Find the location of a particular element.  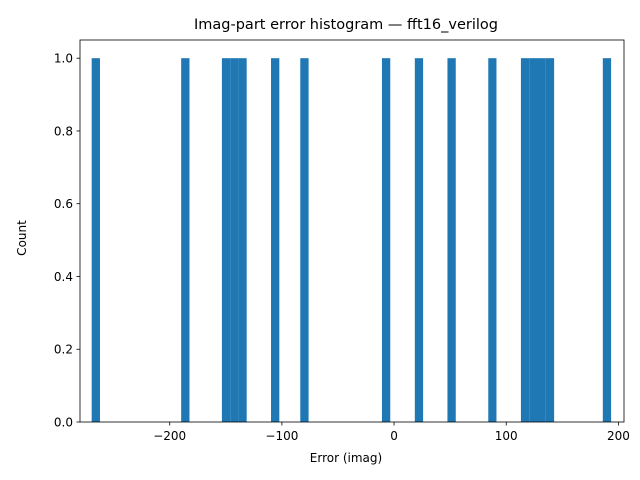

x-tick-label-4: 200 is located at coordinates (618, 436).